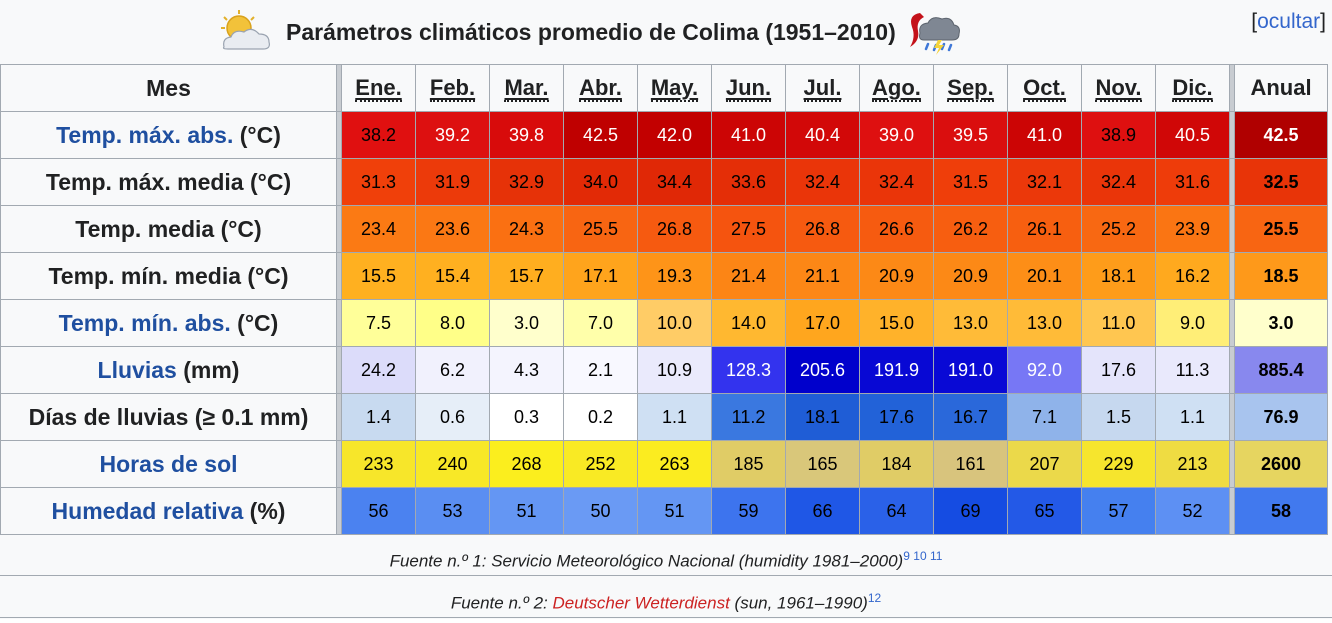 The width and height of the screenshot is (1332, 623). Describe the element at coordinates (674, 135) in the screenshot. I see `table-cell: 42.0` at that location.